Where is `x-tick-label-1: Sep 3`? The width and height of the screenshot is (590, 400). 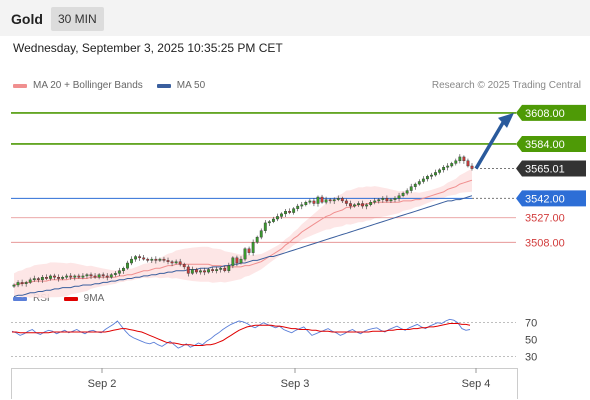 x-tick-label-1: Sep 3 is located at coordinates (295, 384).